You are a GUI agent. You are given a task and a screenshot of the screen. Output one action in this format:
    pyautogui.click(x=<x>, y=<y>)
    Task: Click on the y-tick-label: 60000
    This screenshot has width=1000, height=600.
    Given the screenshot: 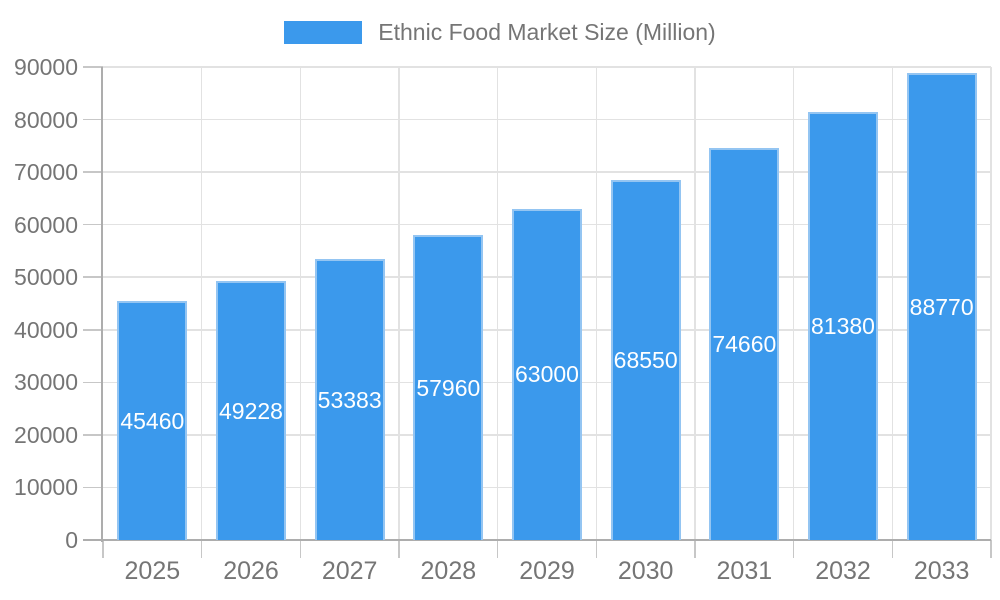 What is the action you would take?
    pyautogui.click(x=46, y=224)
    